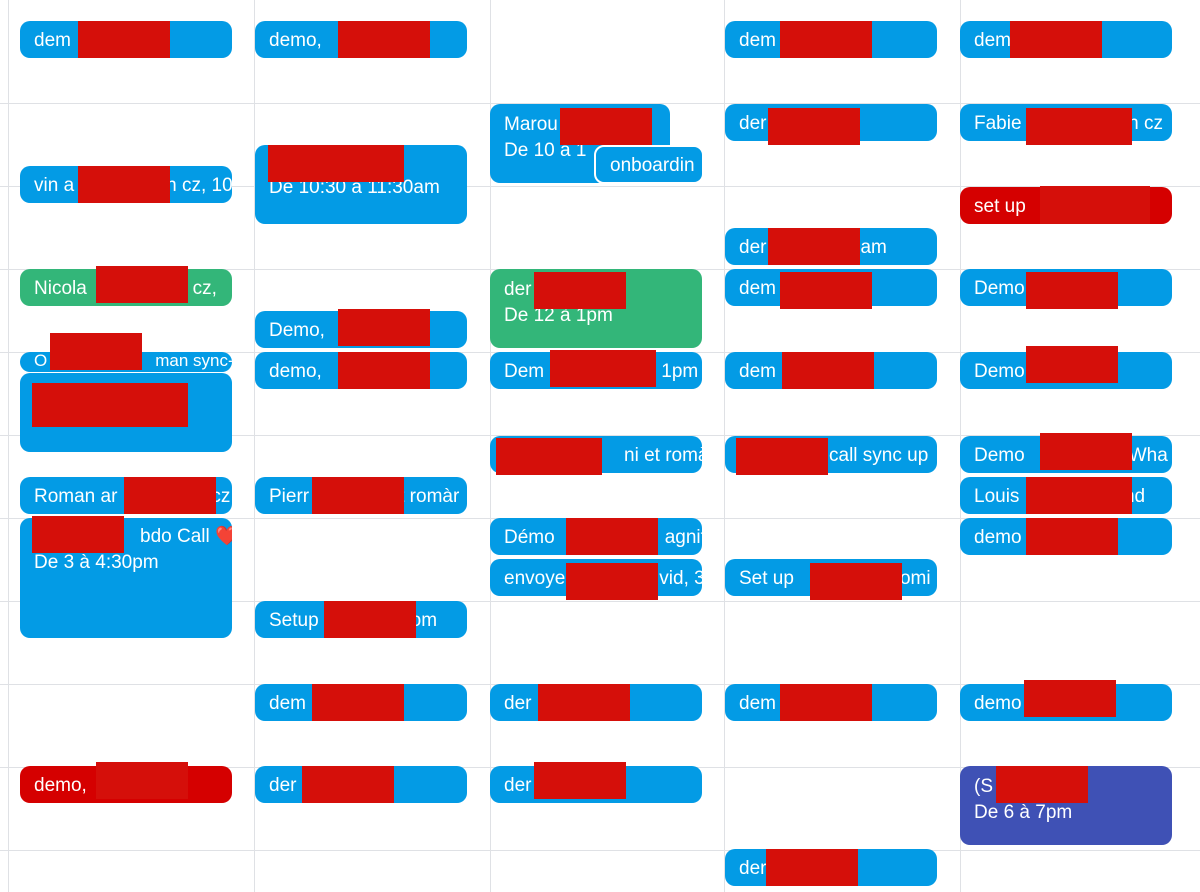 The image size is (1200, 892). What do you see at coordinates (297, 330) in the screenshot?
I see `event-title: Demo,` at bounding box center [297, 330].